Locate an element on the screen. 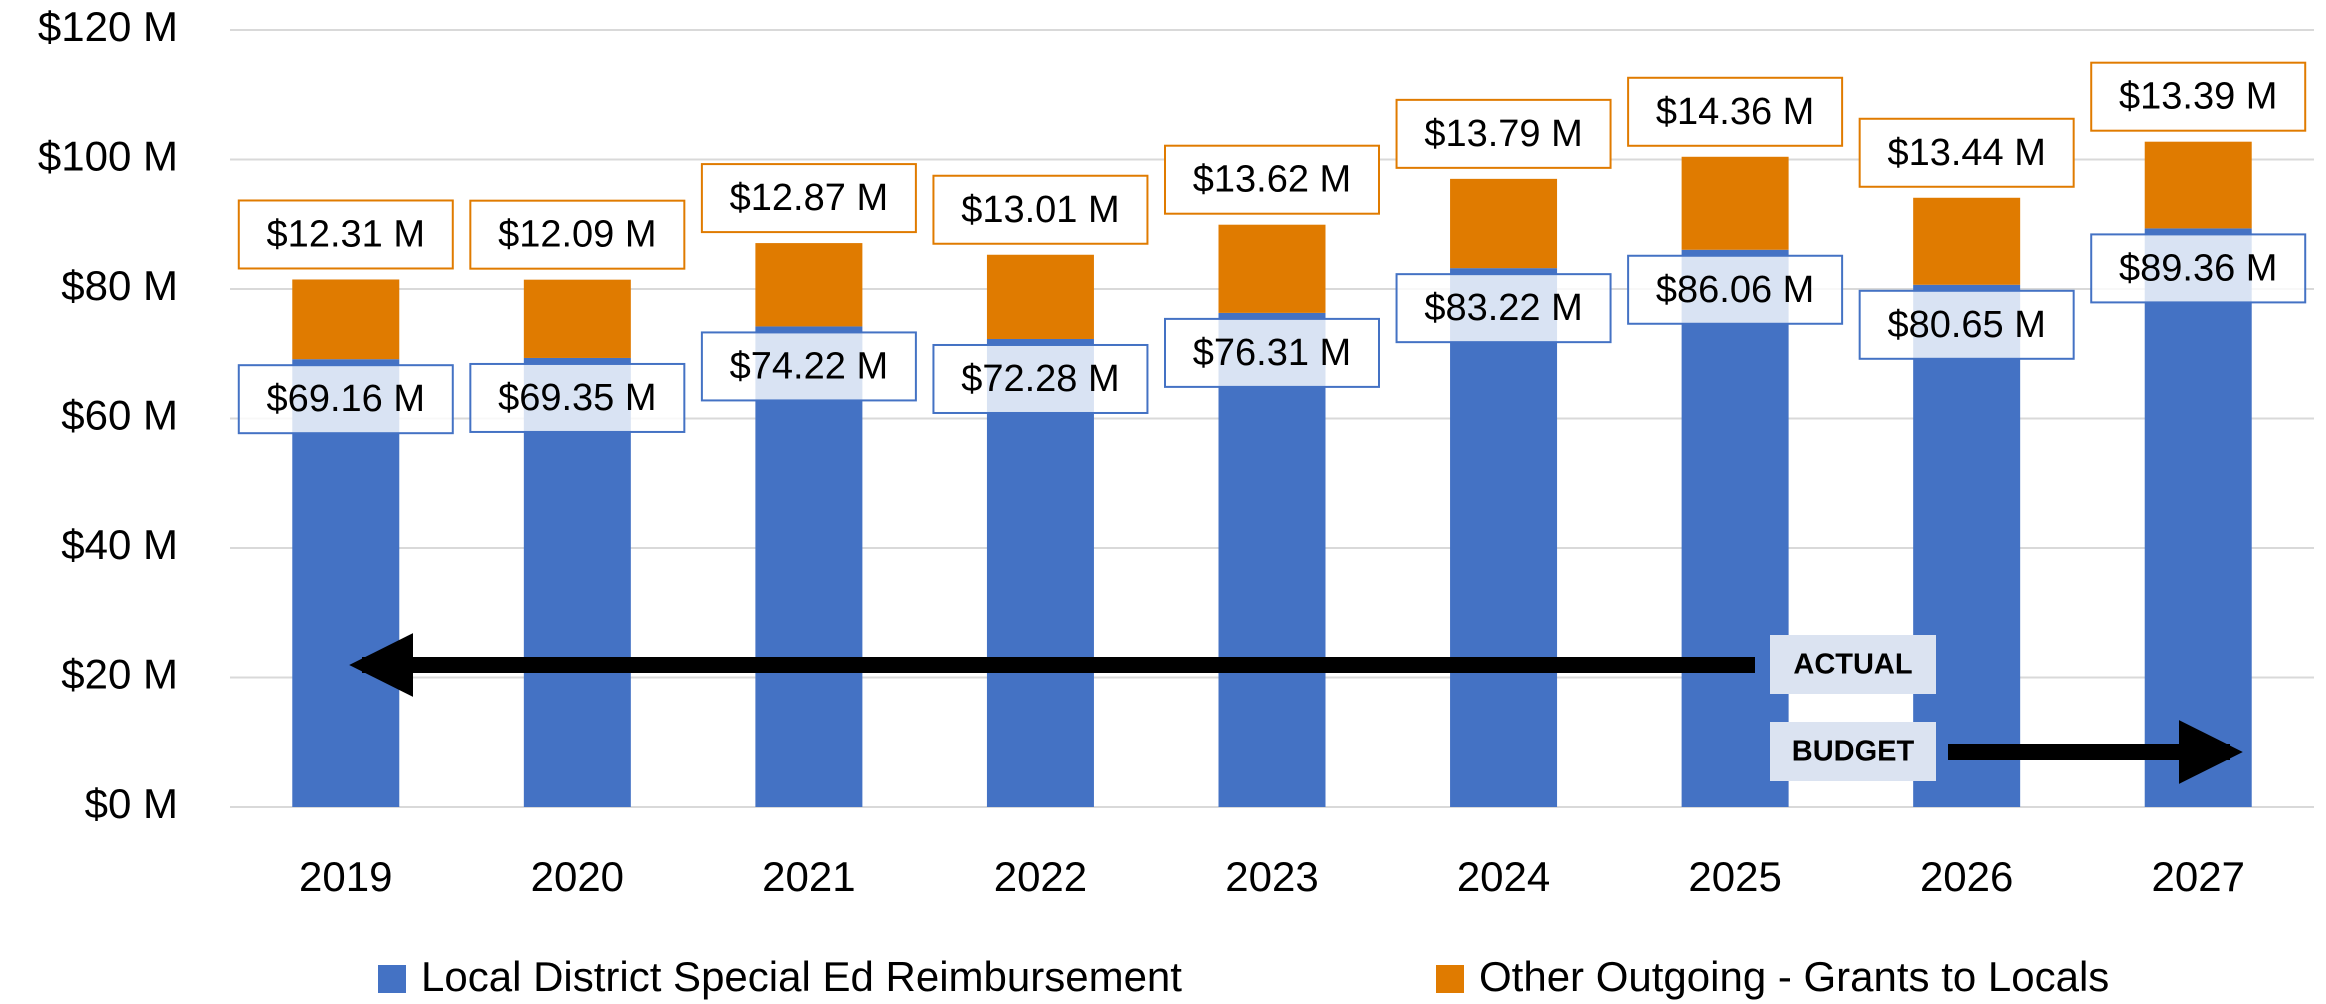 The height and width of the screenshot is (1004, 2326). y-tick-label: $0 M is located at coordinates (131, 803).